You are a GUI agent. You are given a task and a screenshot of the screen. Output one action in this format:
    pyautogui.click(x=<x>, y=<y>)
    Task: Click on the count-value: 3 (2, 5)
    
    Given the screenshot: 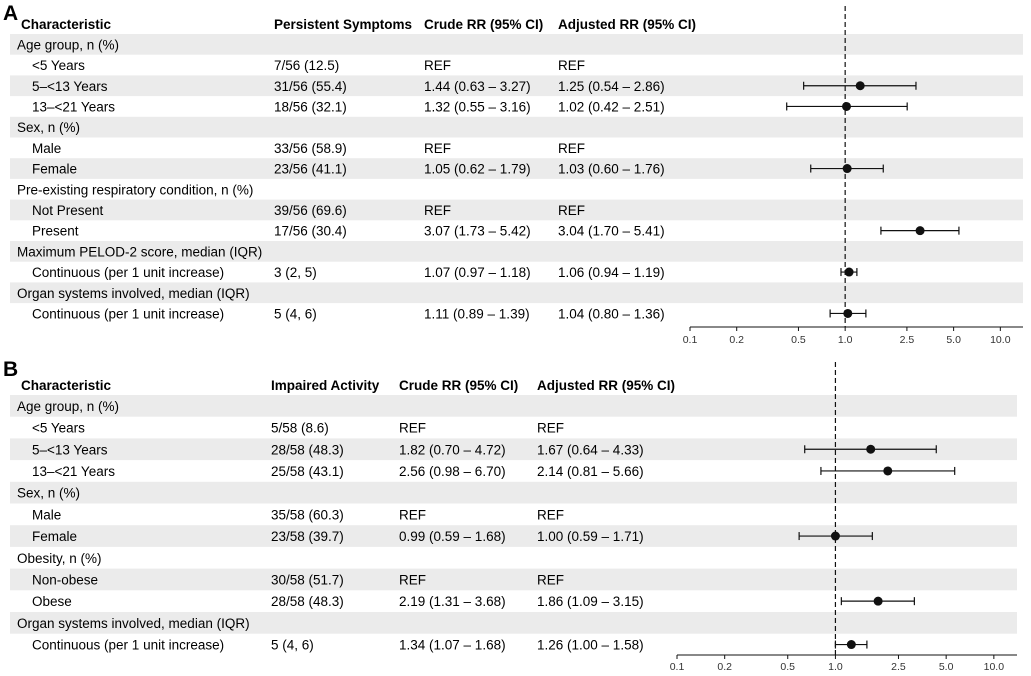 What is the action you would take?
    pyautogui.click(x=295, y=272)
    